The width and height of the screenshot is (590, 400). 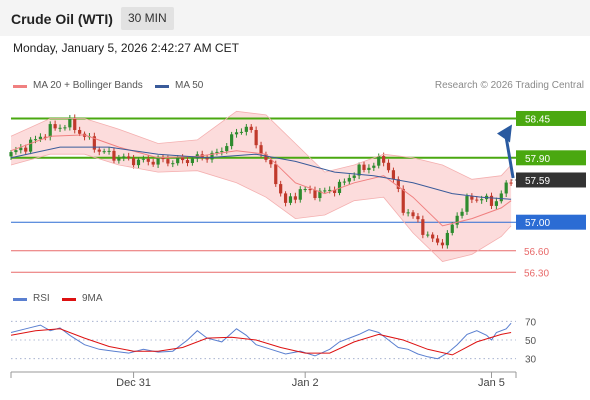 I want to click on x-tick-label-2: Jan 5, so click(x=491, y=383).